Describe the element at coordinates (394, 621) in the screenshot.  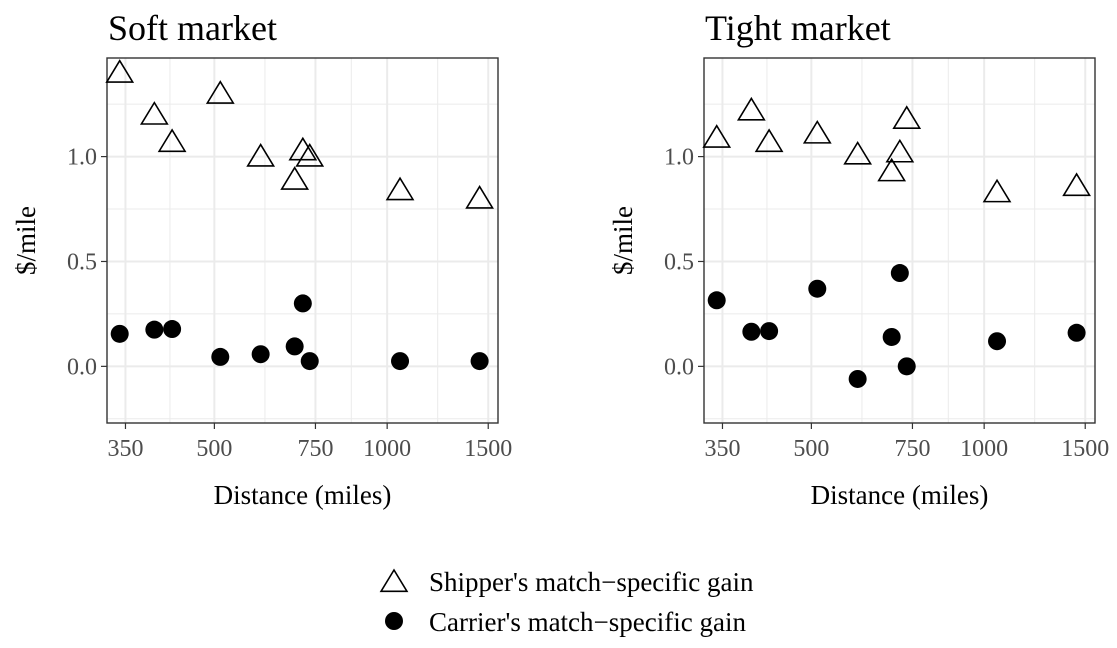
I see `legend-circle-key` at that location.